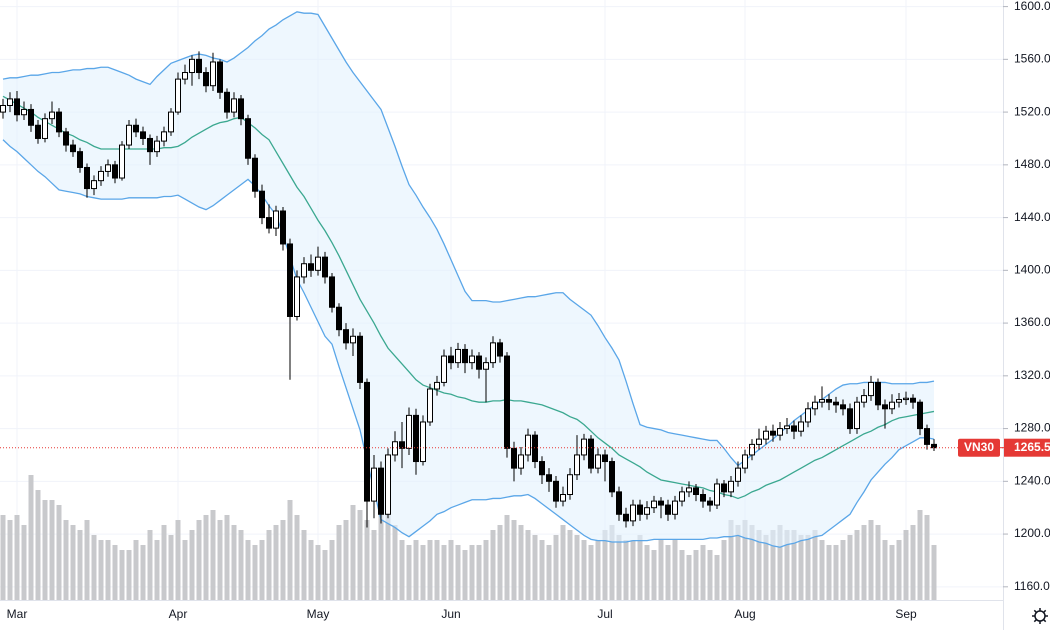 The width and height of the screenshot is (1050, 630). I want to click on y-tick-label: 1320.0, so click(1032, 375).